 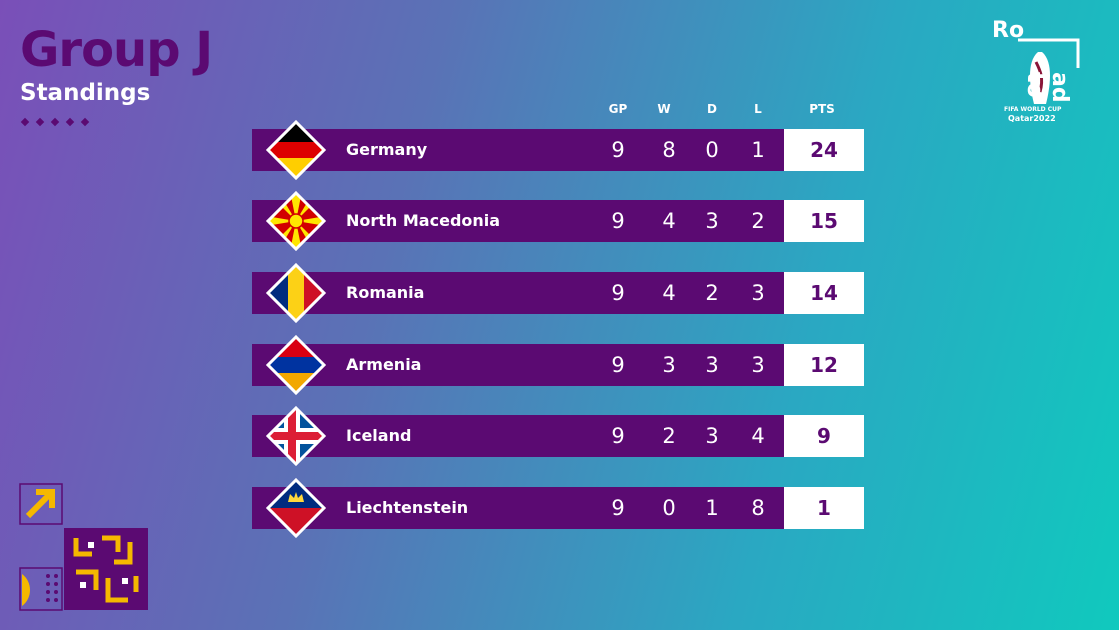 I want to click on team-name: Romania, so click(x=385, y=292).